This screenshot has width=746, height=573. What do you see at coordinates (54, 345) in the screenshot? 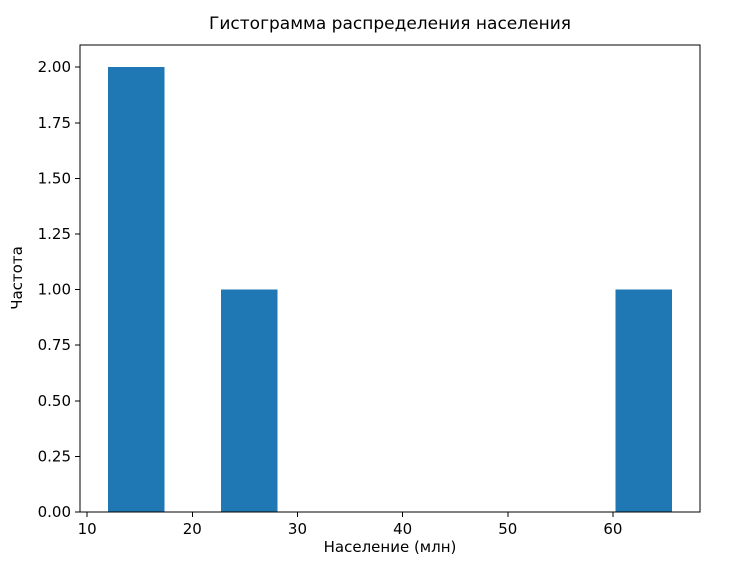
I see `y-tick-label: 0.75` at bounding box center [54, 345].